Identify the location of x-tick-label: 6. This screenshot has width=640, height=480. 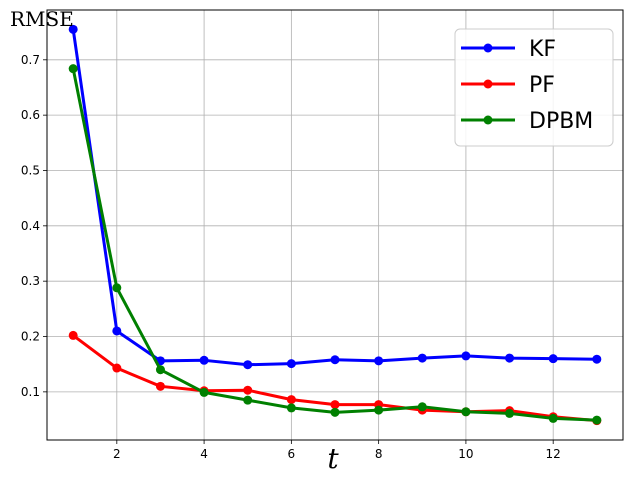
(292, 454).